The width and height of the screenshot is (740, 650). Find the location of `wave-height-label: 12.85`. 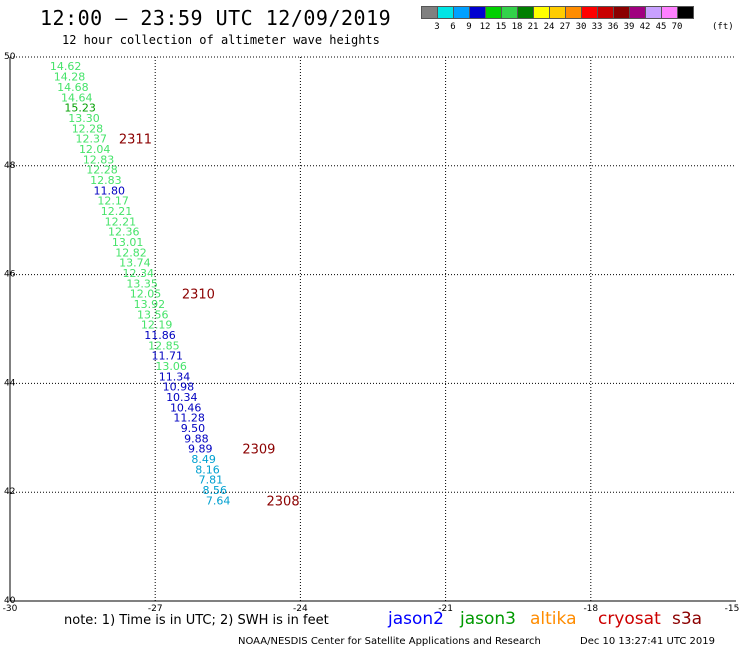

wave-height-label: 12.85 is located at coordinates (164, 345).